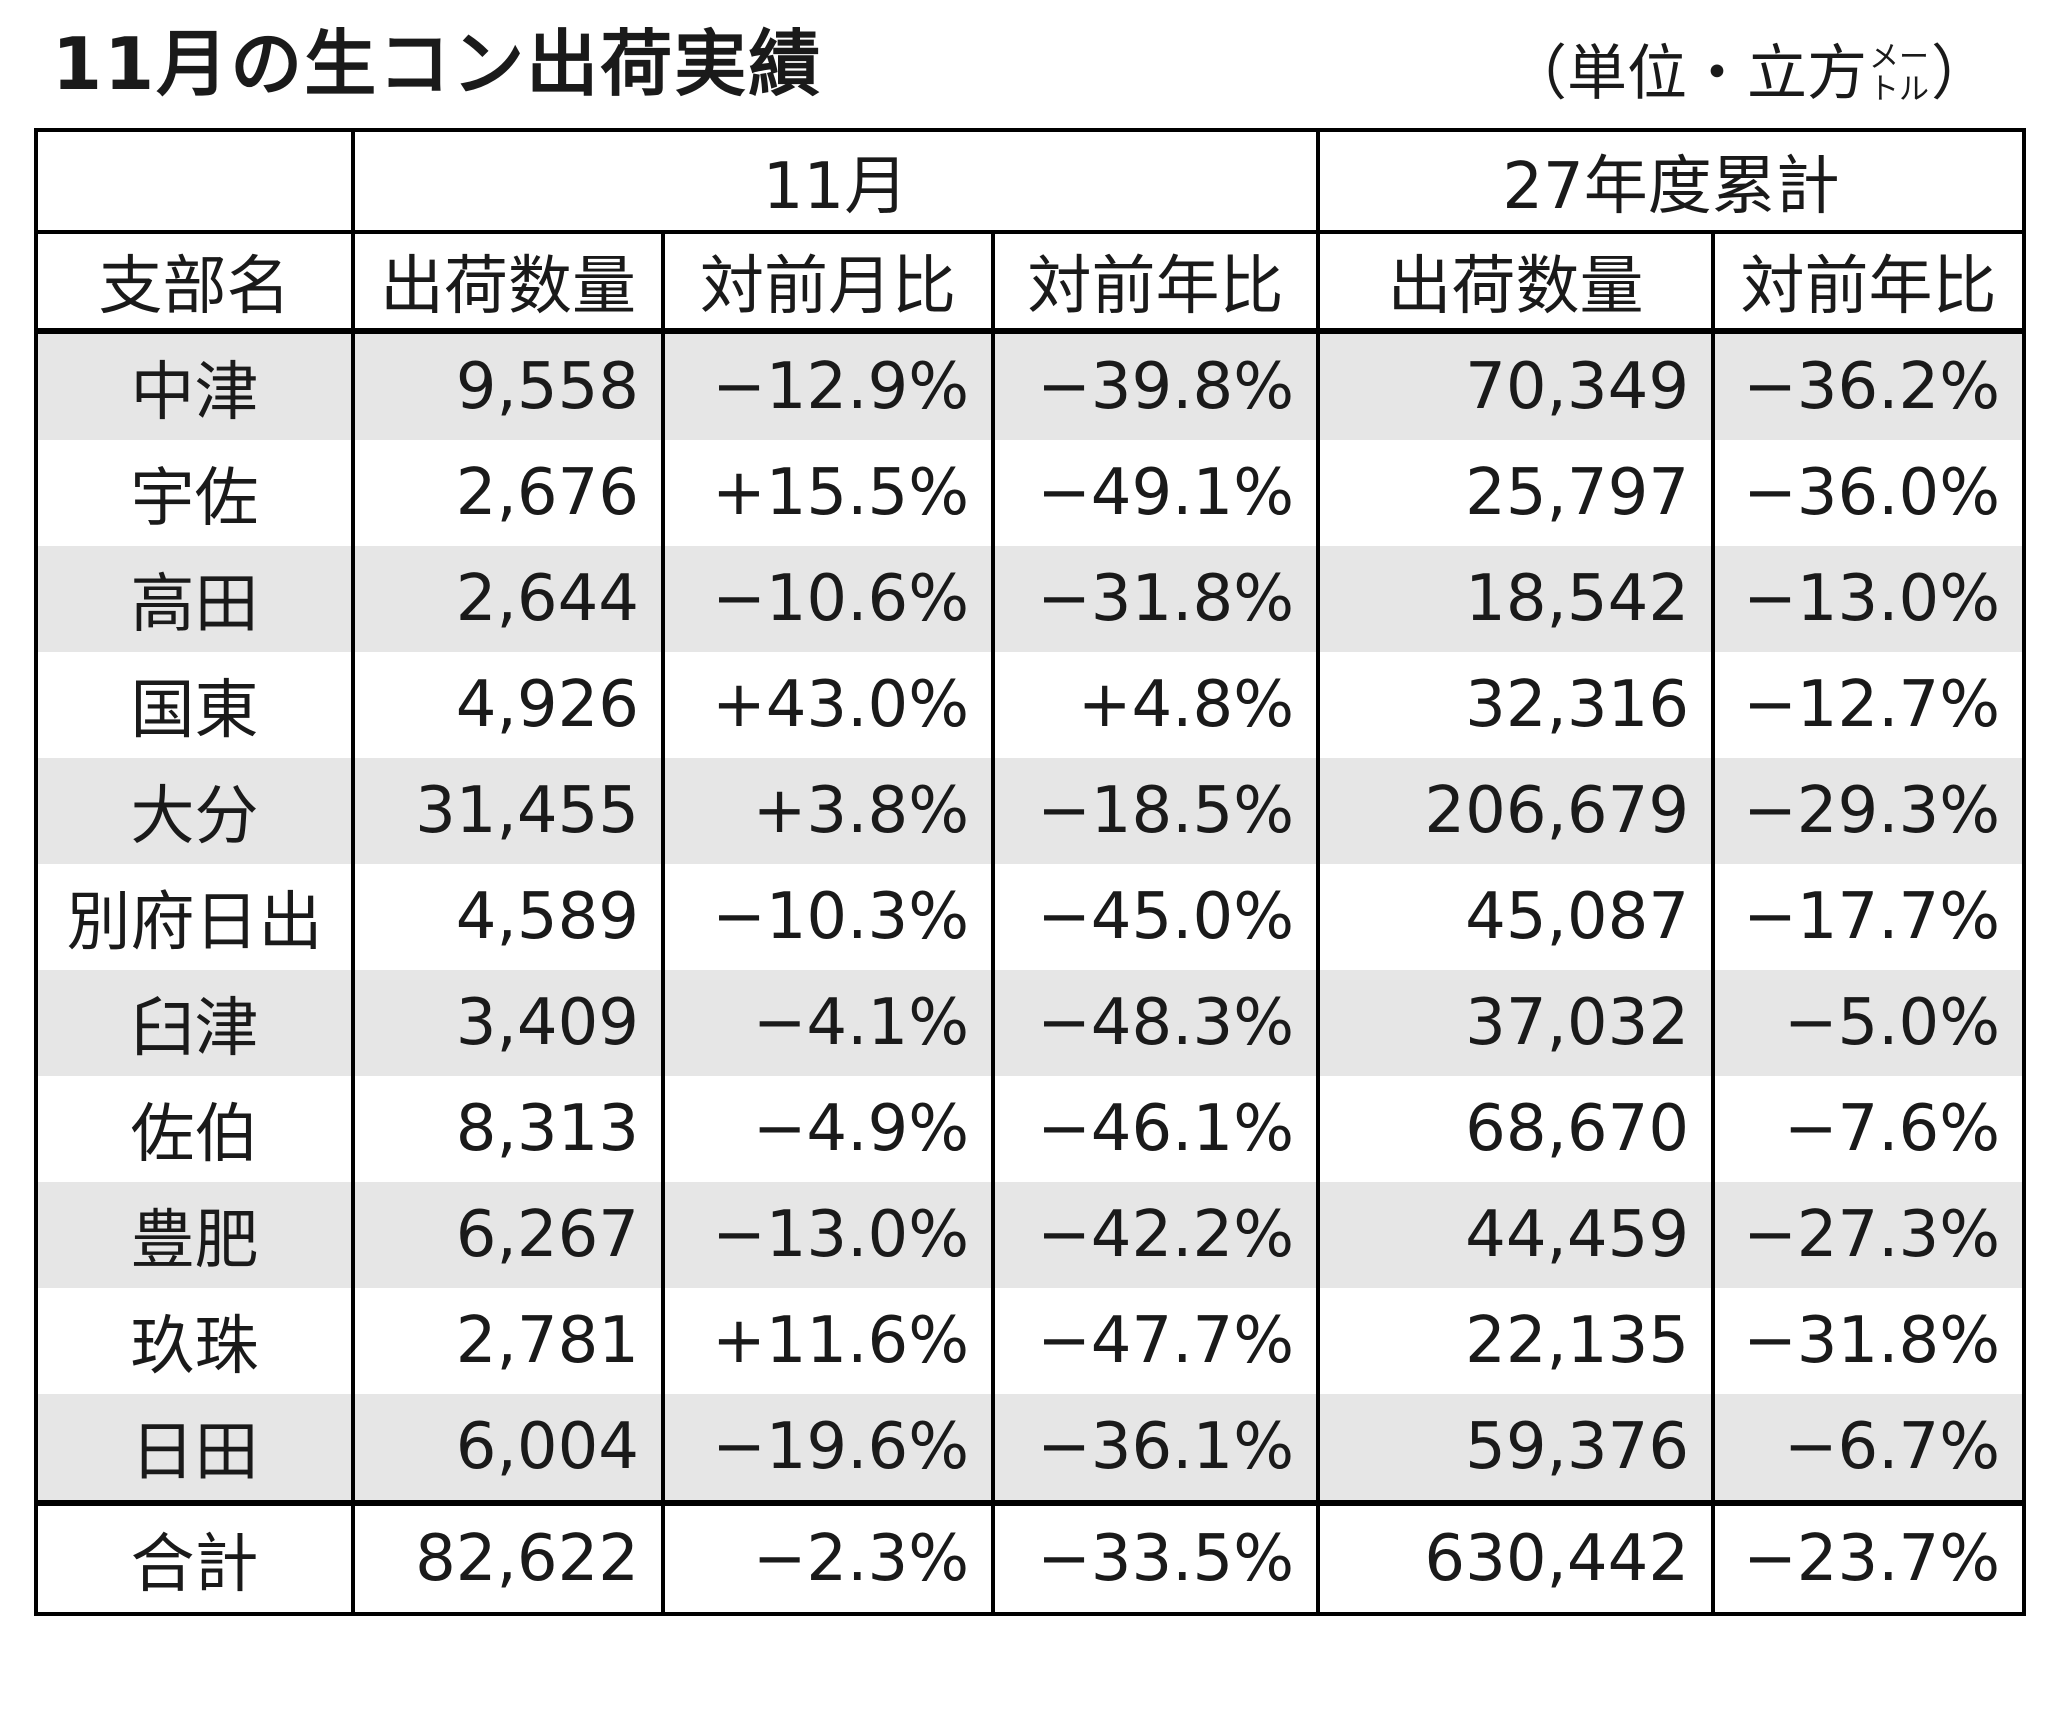  Describe the element at coordinates (1961, 73) in the screenshot. I see `unit-suffix: ）` at that location.